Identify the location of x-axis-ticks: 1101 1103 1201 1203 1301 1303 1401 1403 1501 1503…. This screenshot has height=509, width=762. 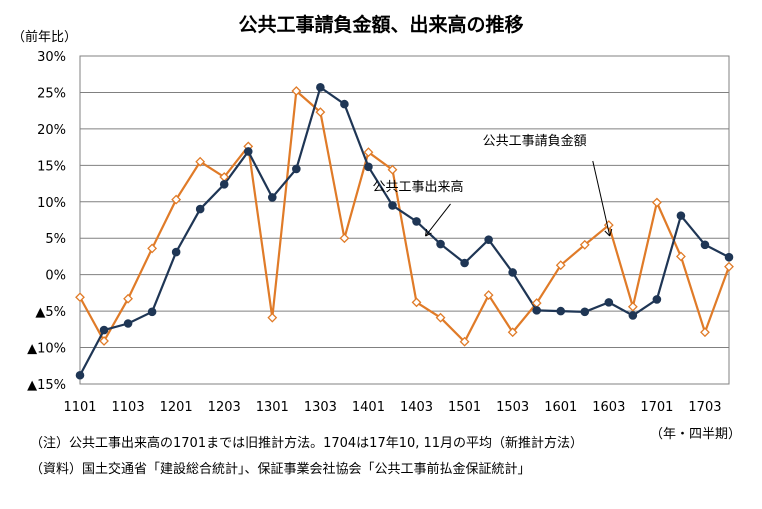
(392, 407).